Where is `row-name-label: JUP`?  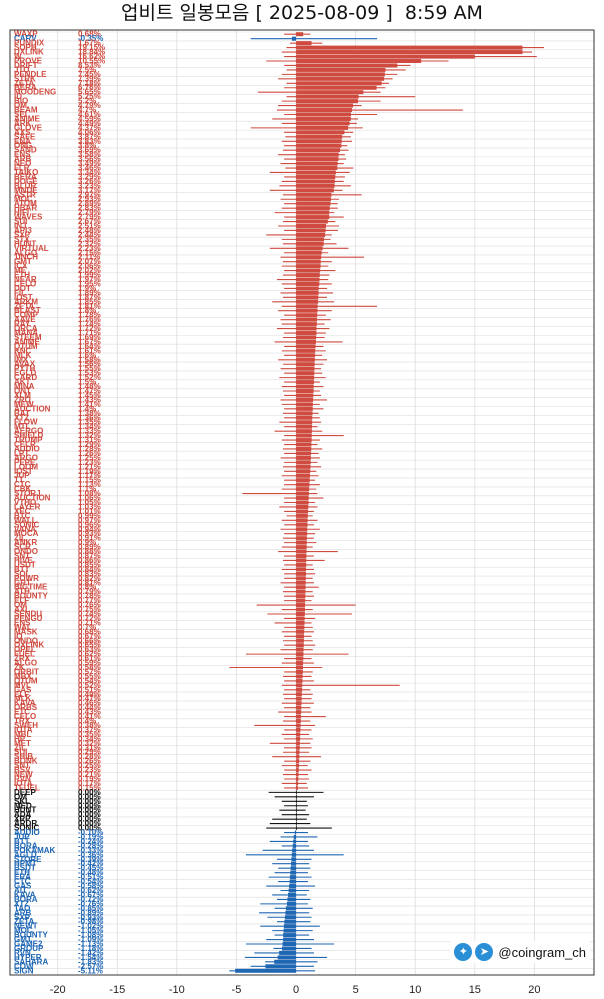
row-name-label: JUP is located at coordinates (22, 475).